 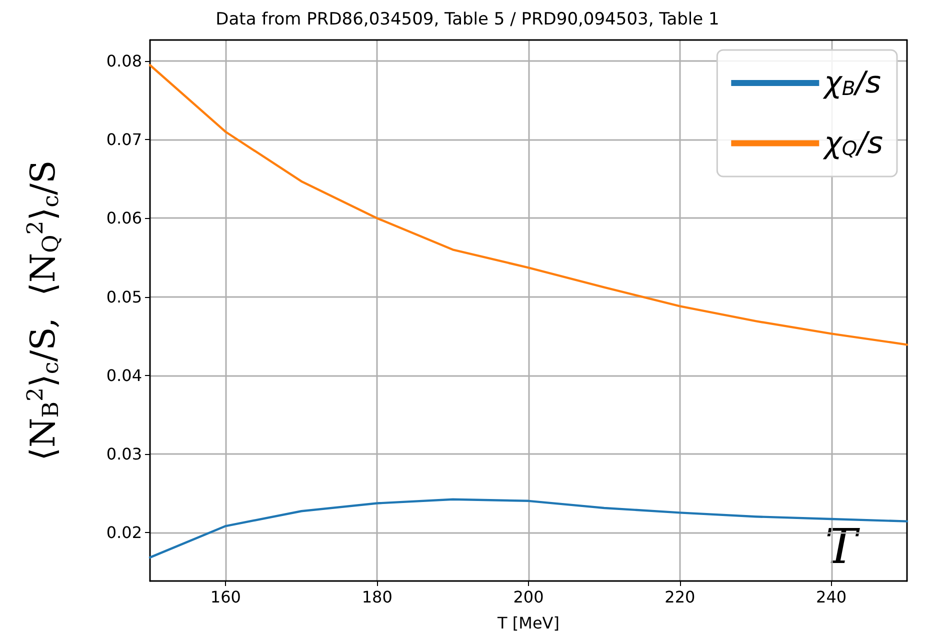 I want to click on y-tick-label: 0.08, so click(x=124, y=61).